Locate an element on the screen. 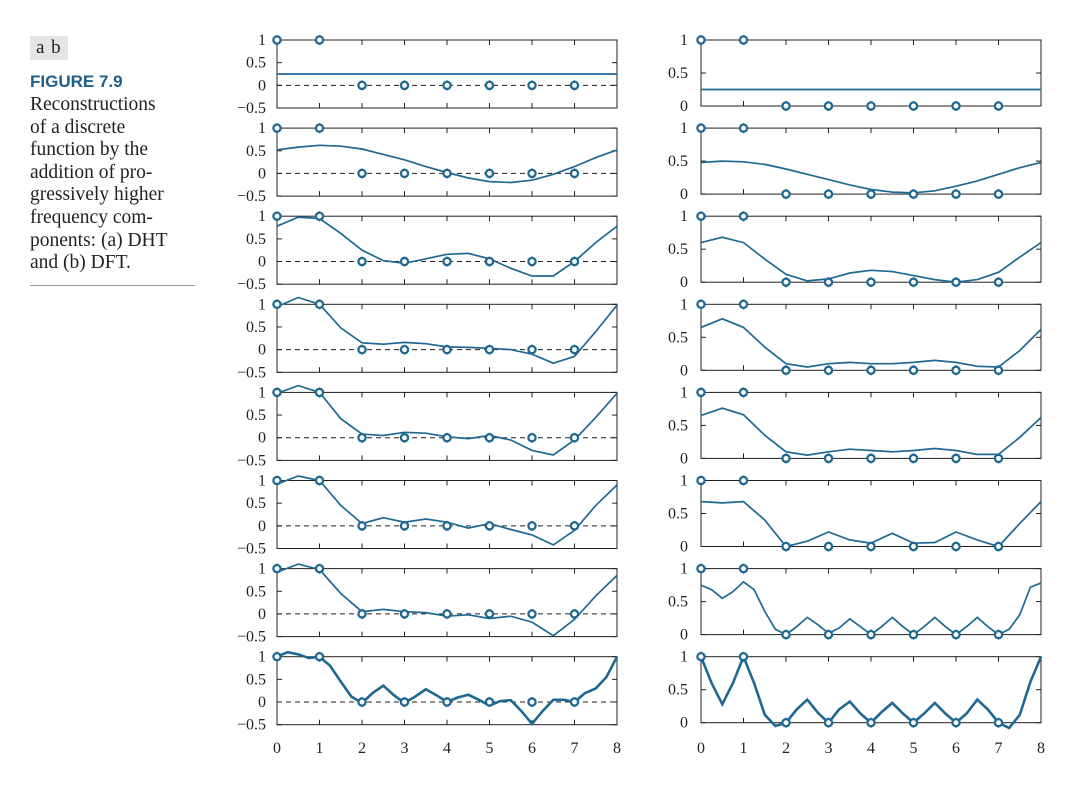 This screenshot has width=1066, height=794. x-tick-label: 7 is located at coordinates (575, 748).